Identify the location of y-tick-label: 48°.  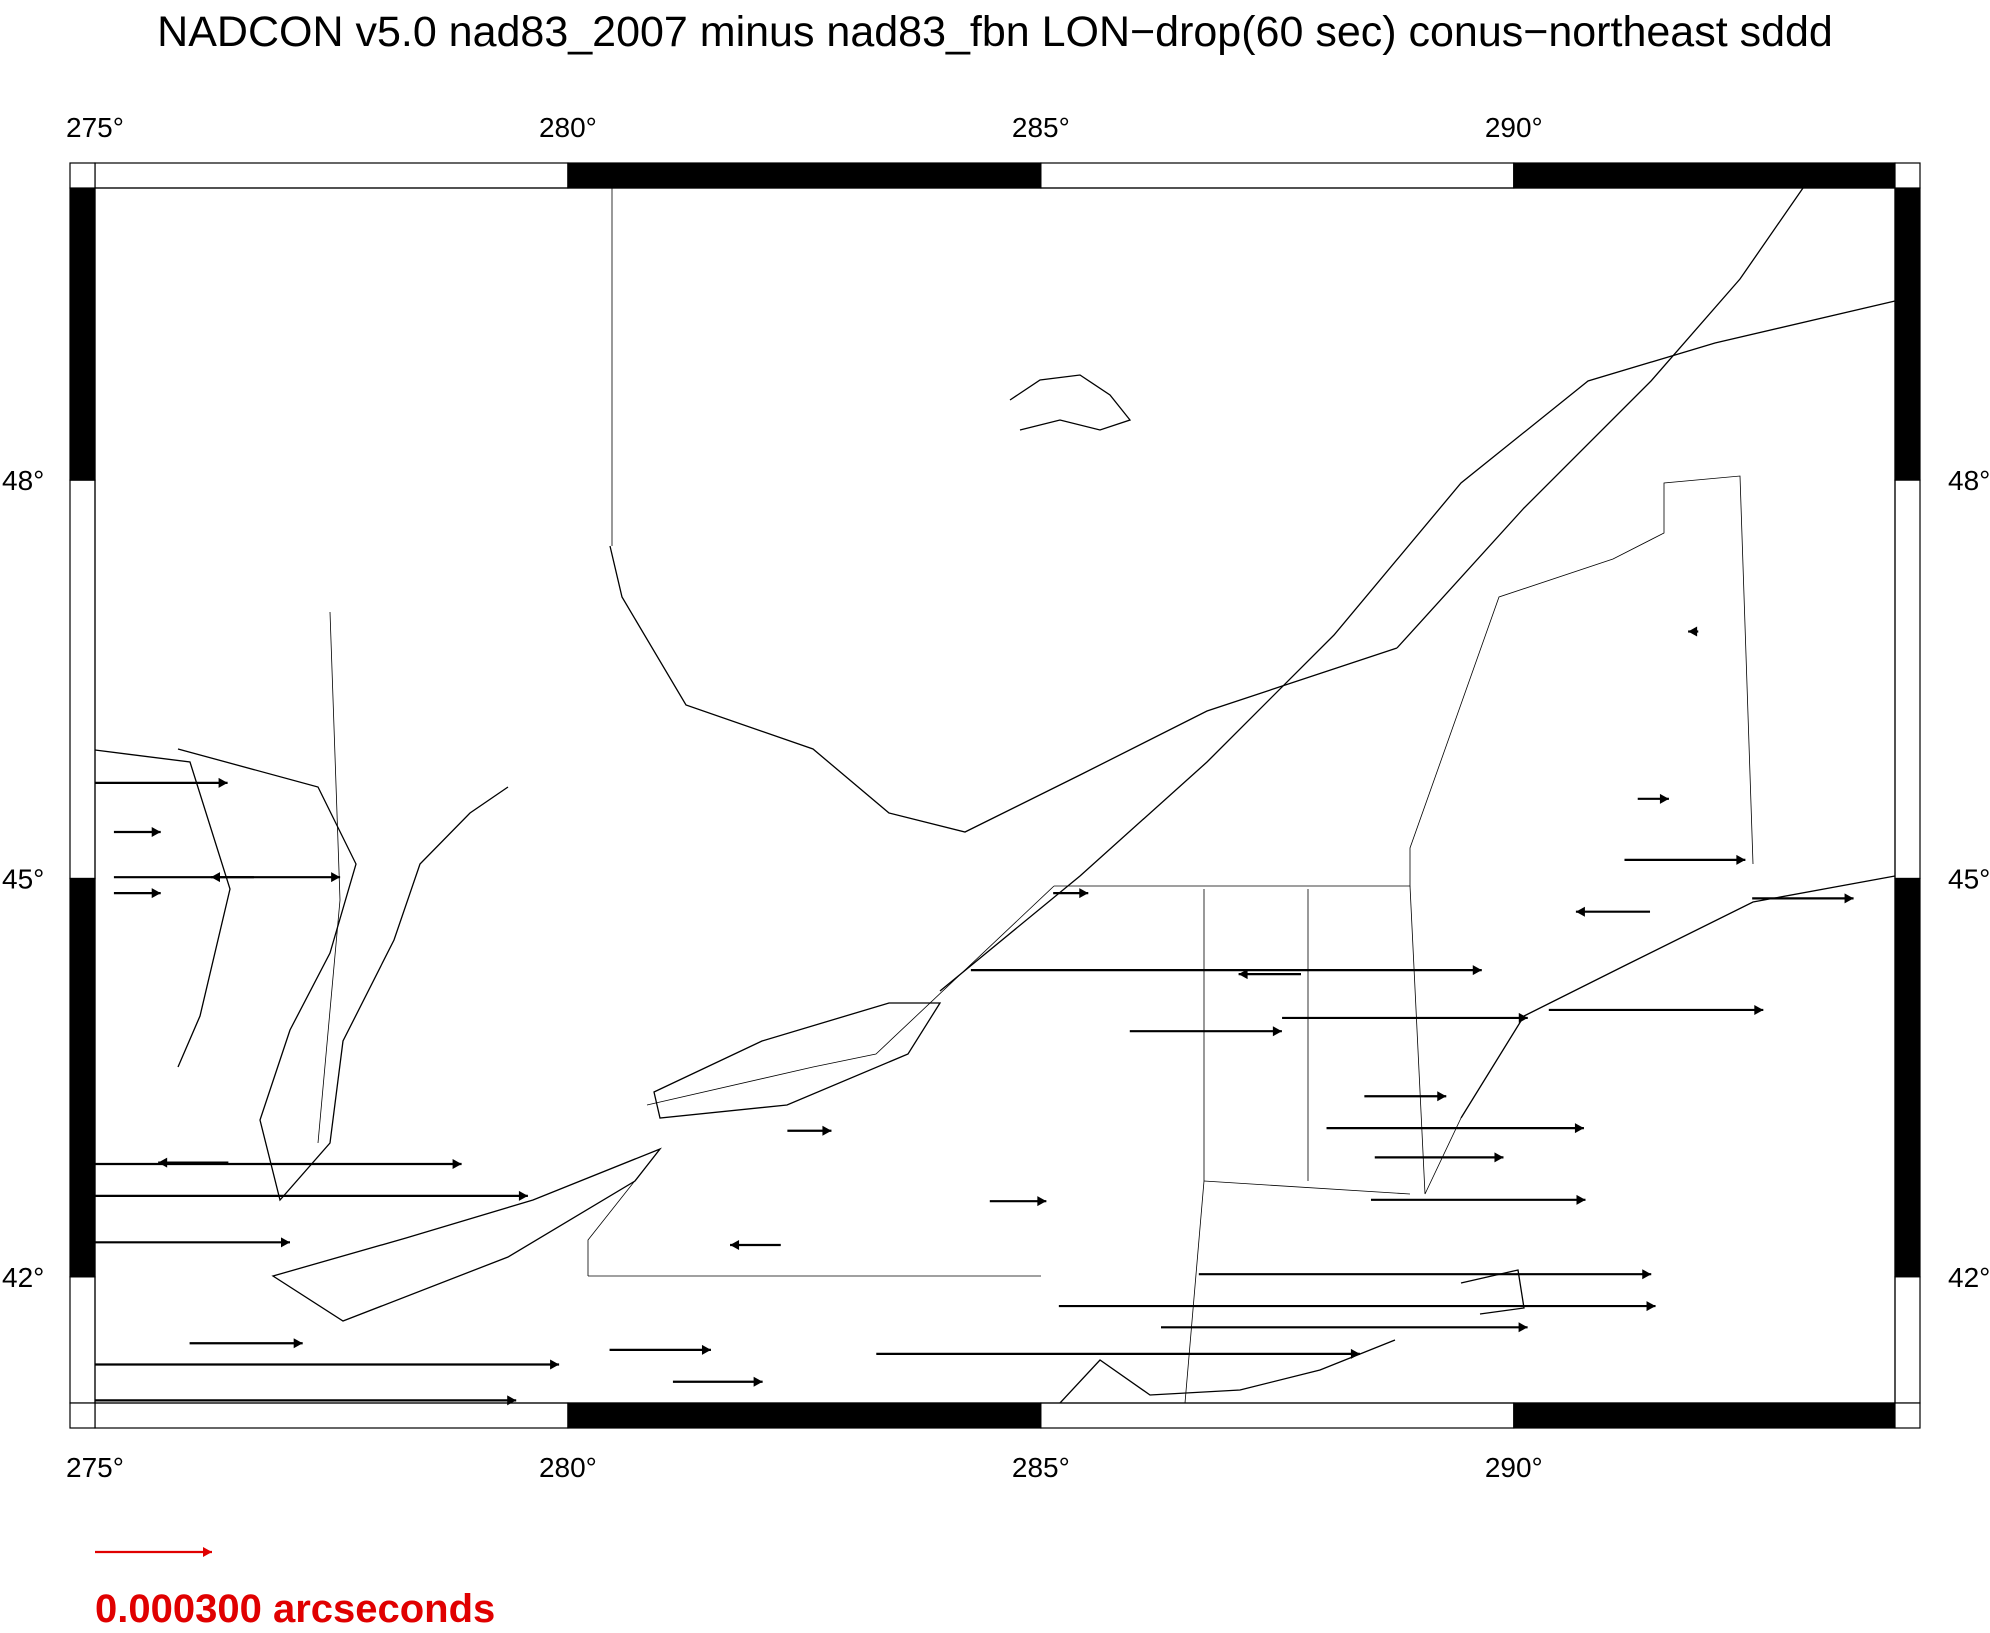
(1969, 480).